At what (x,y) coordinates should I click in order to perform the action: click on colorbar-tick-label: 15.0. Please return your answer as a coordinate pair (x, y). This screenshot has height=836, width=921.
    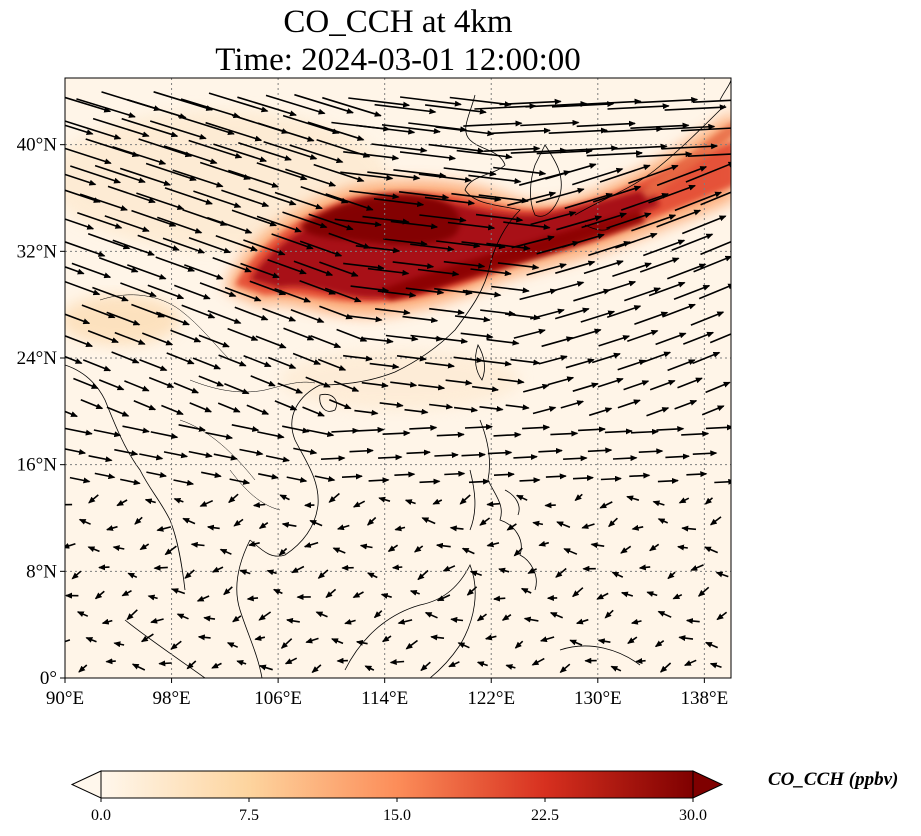
    Looking at the image, I should click on (397, 815).